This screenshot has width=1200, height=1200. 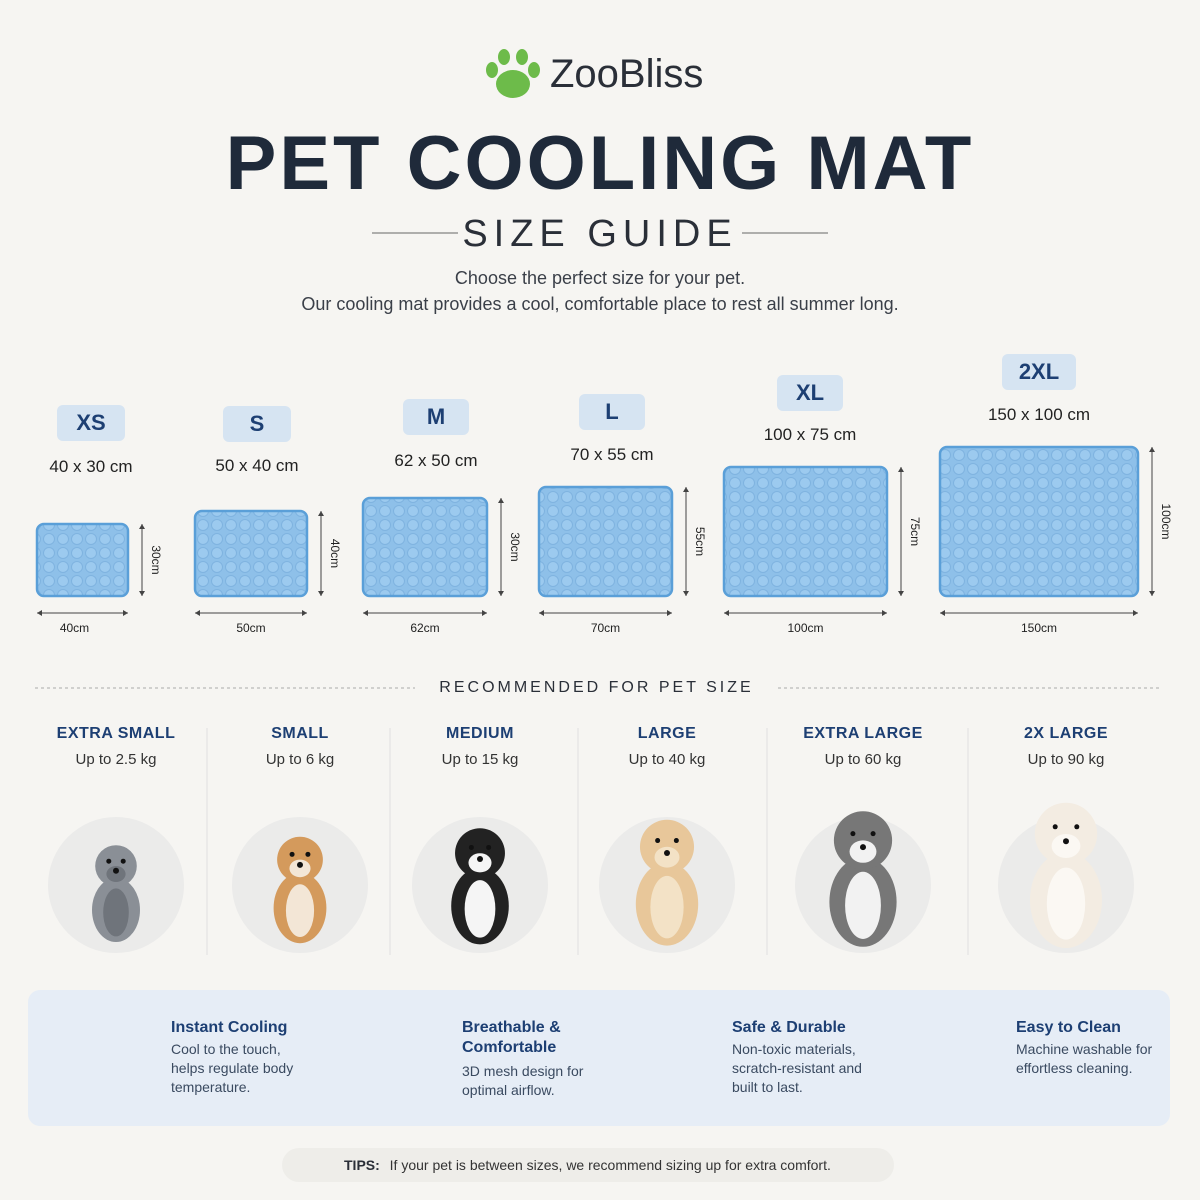 What do you see at coordinates (1039, 414) in the screenshot?
I see `size-dimensions: 150 x 100 cm` at bounding box center [1039, 414].